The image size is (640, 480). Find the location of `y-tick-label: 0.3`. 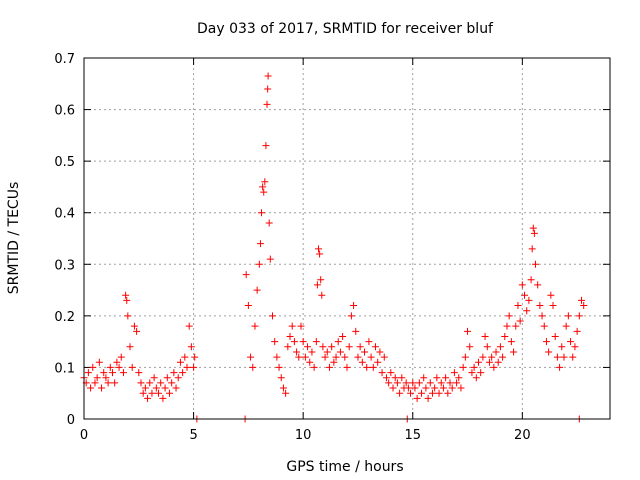

y-tick-label: 0.3 is located at coordinates (64, 265).